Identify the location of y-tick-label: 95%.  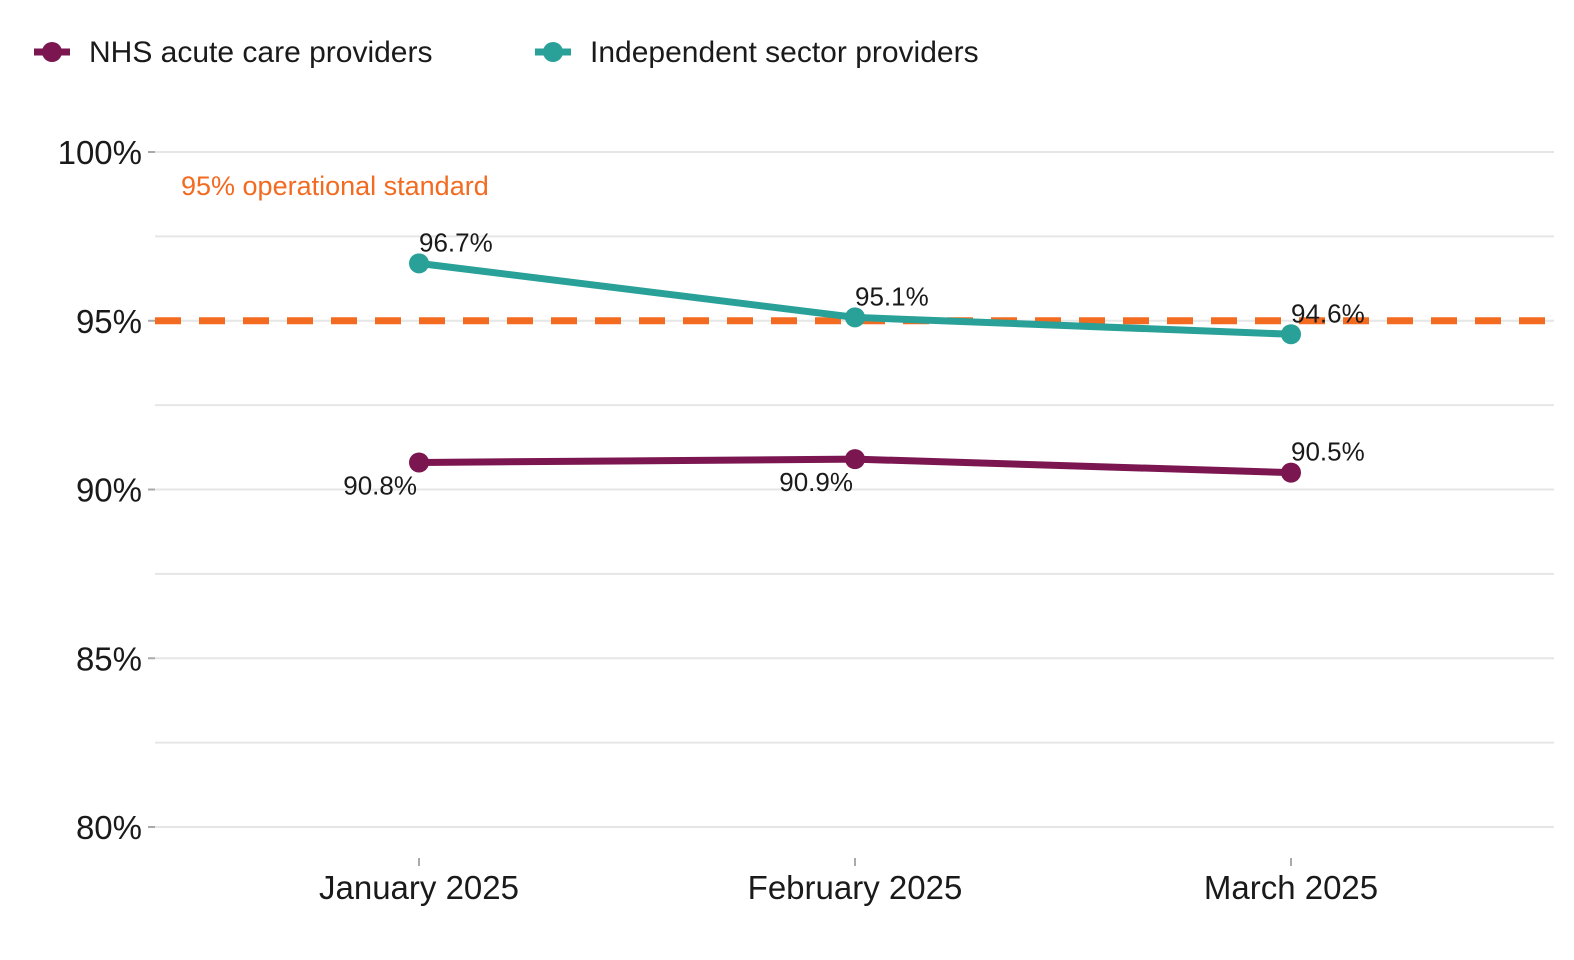
(109, 321).